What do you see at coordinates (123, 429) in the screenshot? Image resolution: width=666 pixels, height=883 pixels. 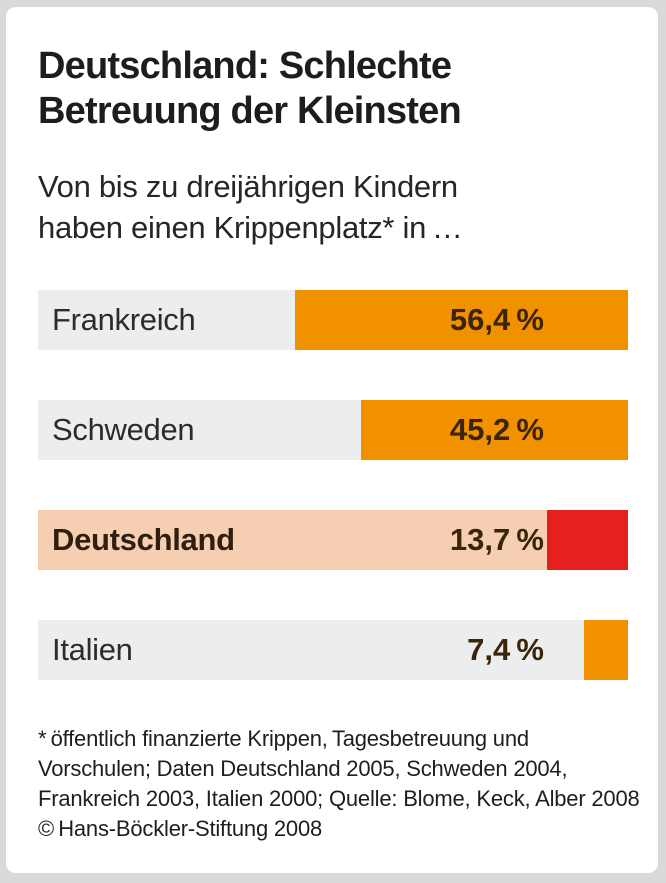 I see `country-label: Schweden` at bounding box center [123, 429].